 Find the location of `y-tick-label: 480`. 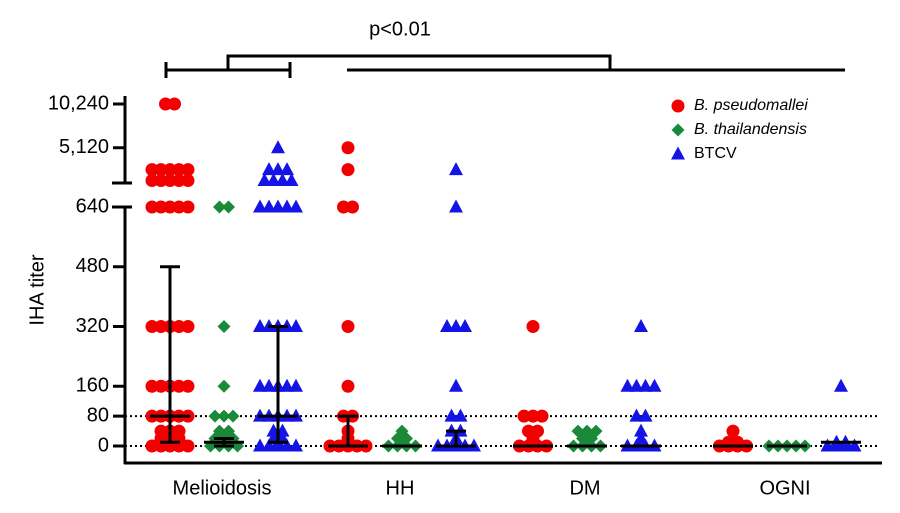

y-tick-label: 480 is located at coordinates (92, 266).